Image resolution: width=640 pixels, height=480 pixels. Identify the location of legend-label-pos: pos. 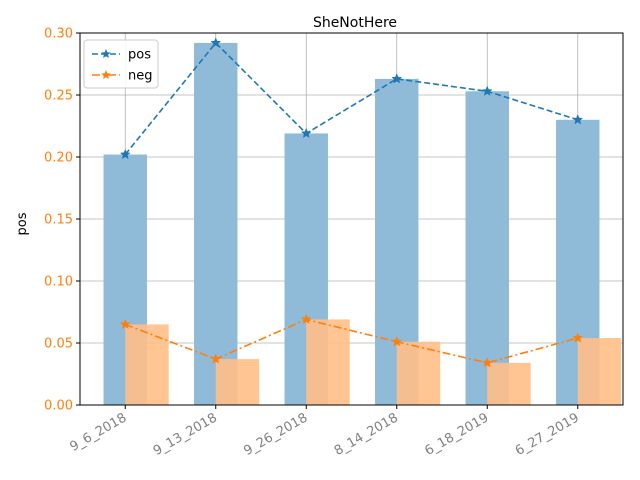
(139, 55).